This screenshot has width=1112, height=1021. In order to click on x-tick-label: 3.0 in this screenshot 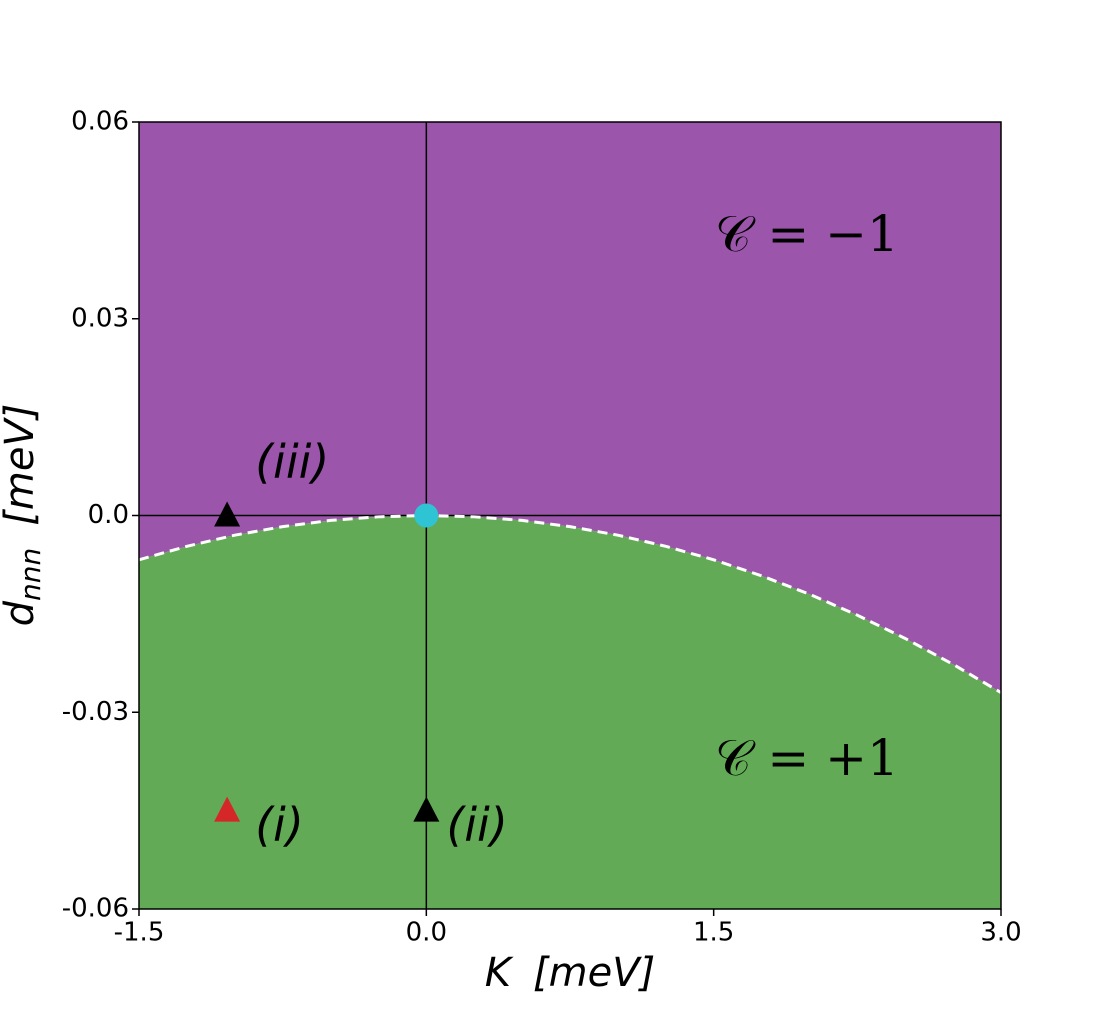, I will do `click(1000, 933)`.